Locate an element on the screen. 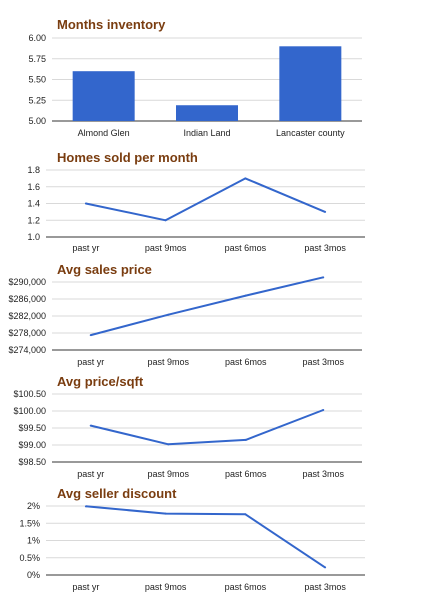 The width and height of the screenshot is (435, 613). y-tick-label: 1.4 is located at coordinates (33, 204).